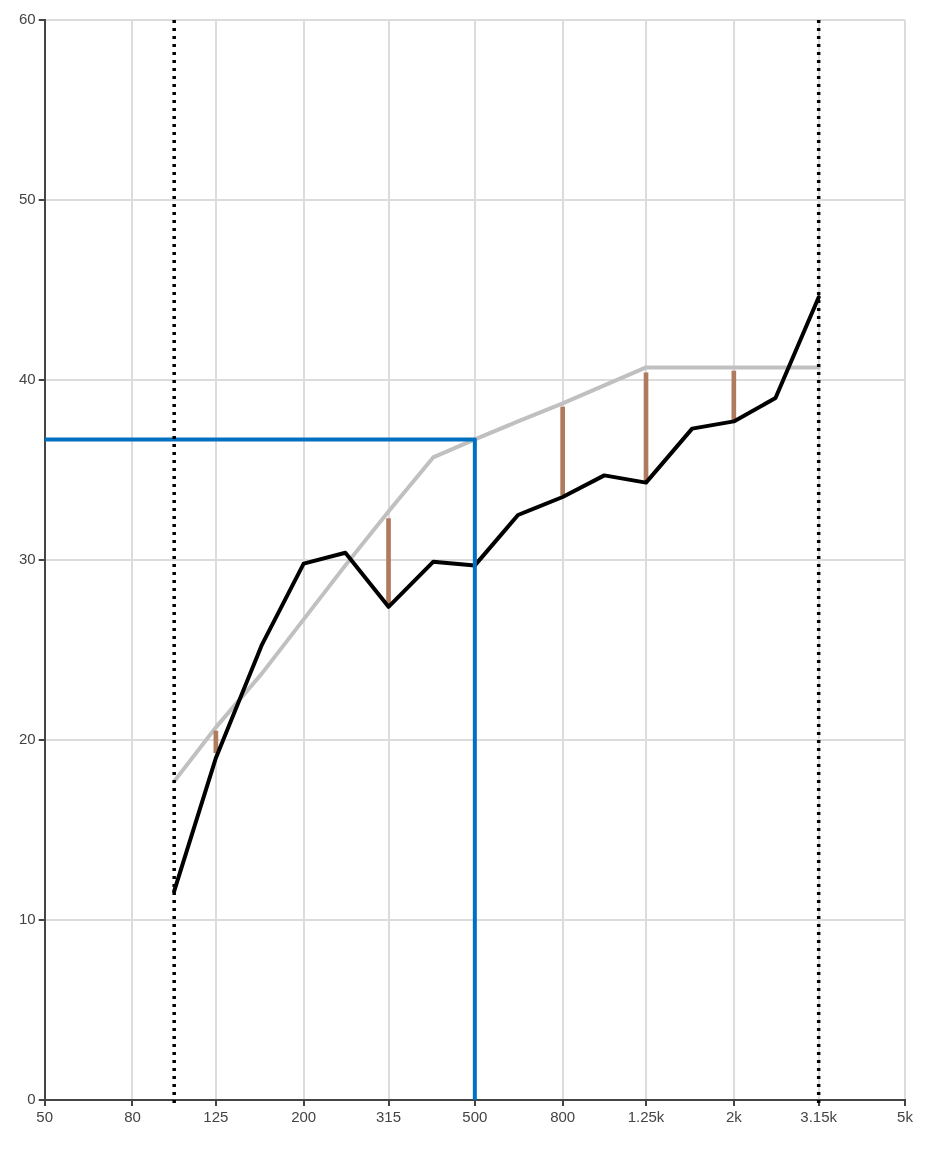 This screenshot has width=935, height=1150. What do you see at coordinates (27, 919) in the screenshot?
I see `y-tick-label: 10` at bounding box center [27, 919].